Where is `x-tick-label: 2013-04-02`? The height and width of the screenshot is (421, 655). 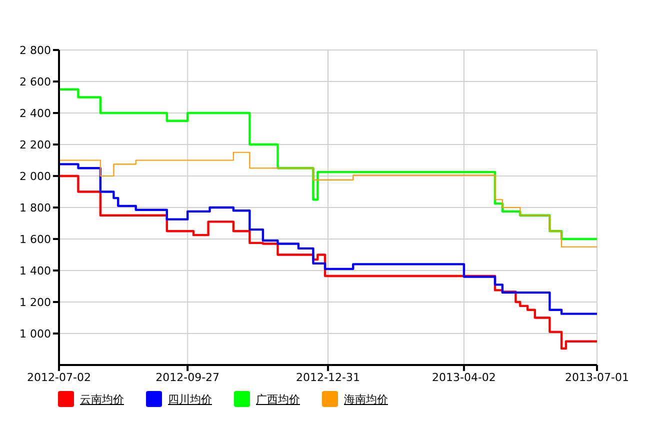
x-tick-label: 2013-04-02 is located at coordinates (464, 377).